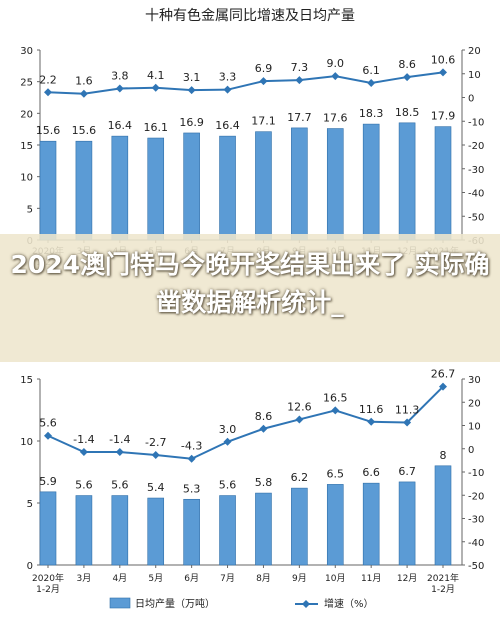  What do you see at coordinates (371, 70) in the screenshot?
I see `line-value-label: 6.1` at bounding box center [371, 70].